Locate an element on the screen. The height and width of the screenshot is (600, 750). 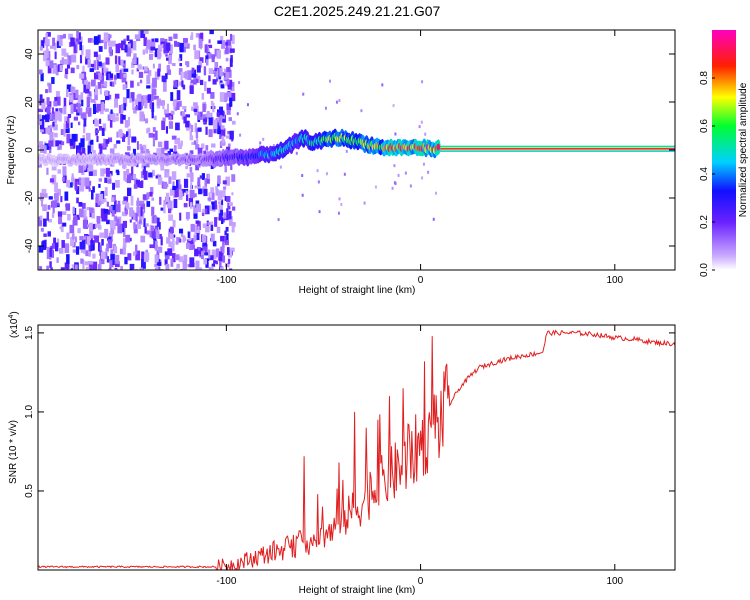
snr-ylabel: SNR (10 * v/v) is located at coordinates (13, 452).